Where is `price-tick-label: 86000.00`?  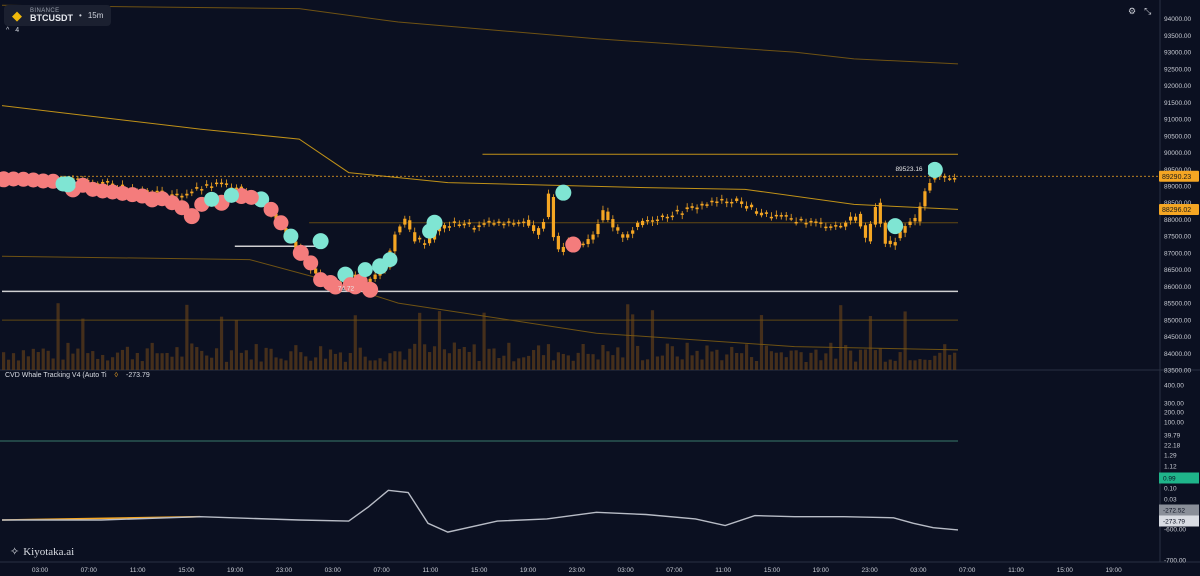 price-tick-label: 86000.00 is located at coordinates (1177, 287).